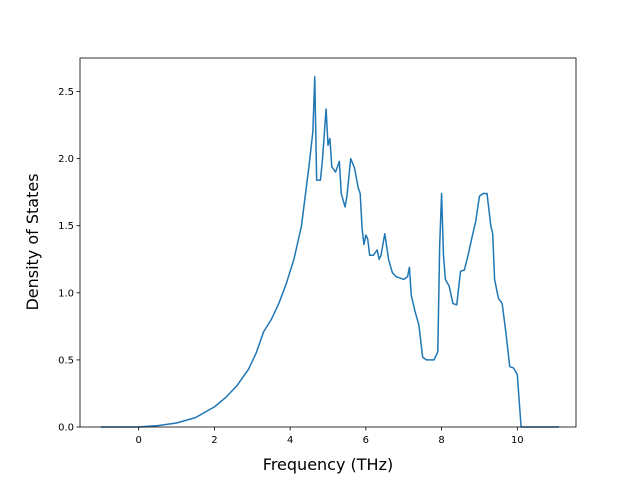 The width and height of the screenshot is (640, 480). I want to click on y-tick-label: 2.5, so click(66, 92).